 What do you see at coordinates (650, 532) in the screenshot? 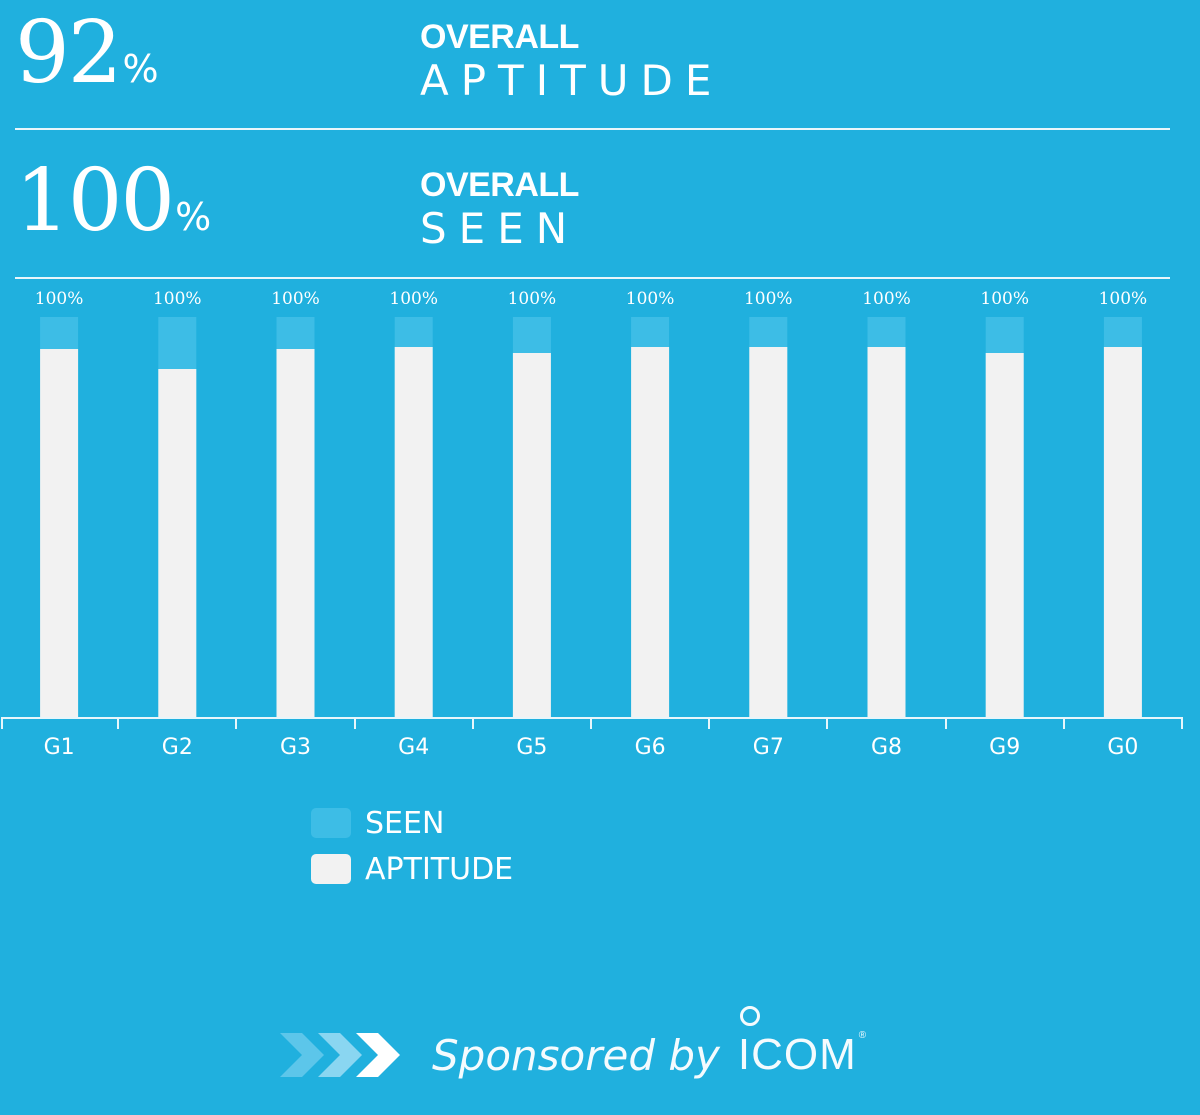
I see `bar-aptitude-g6` at bounding box center [650, 532].